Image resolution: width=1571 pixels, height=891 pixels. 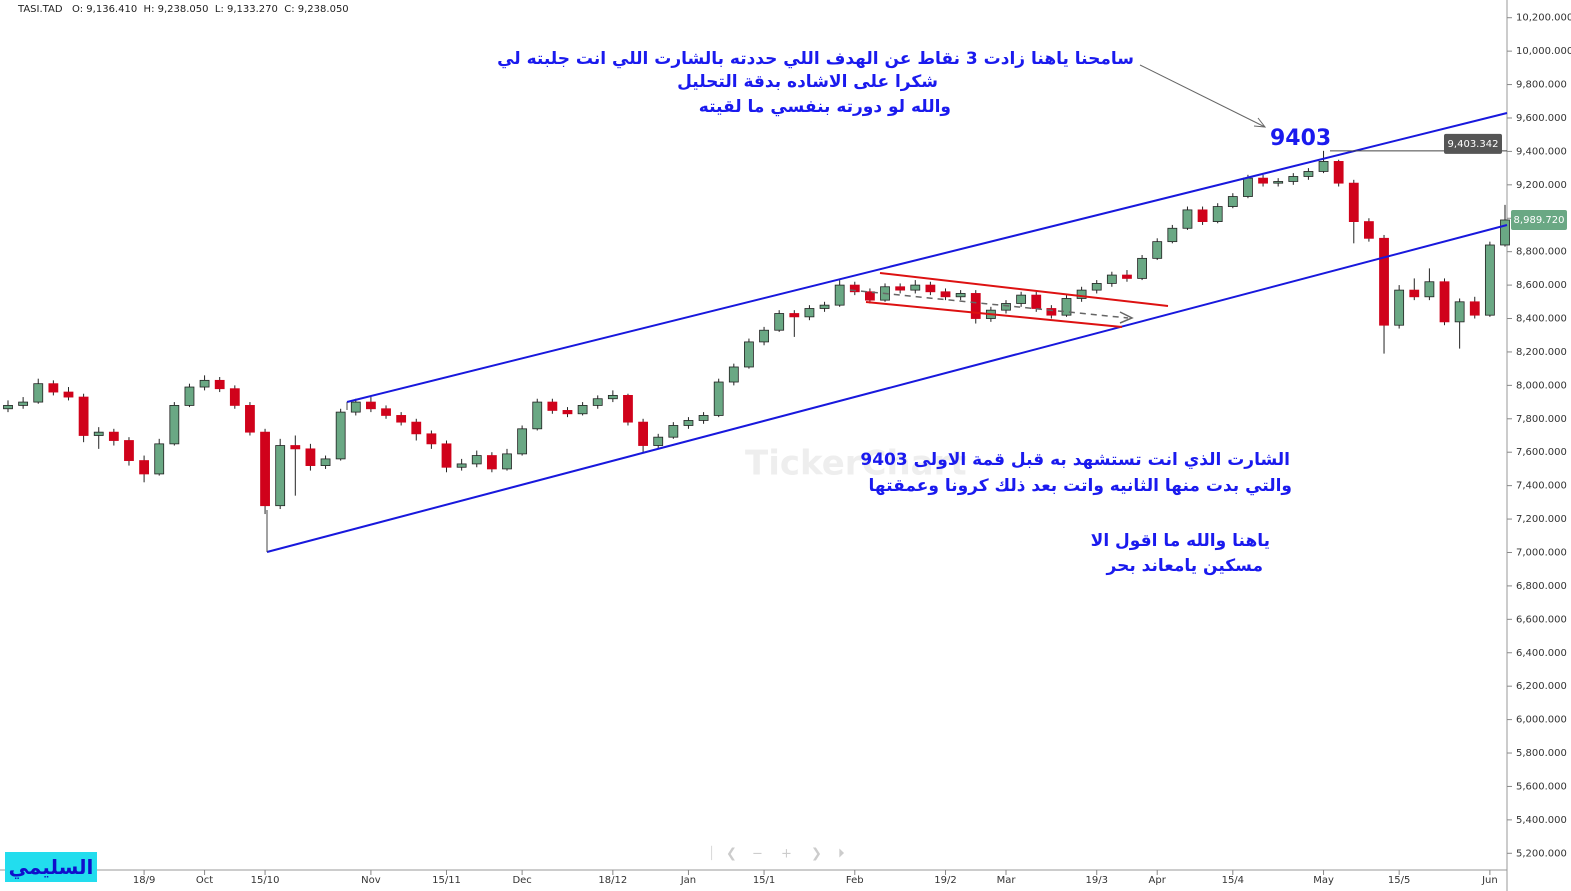 I want to click on y-tick-label: 8,600.000, so click(x=1541, y=285).